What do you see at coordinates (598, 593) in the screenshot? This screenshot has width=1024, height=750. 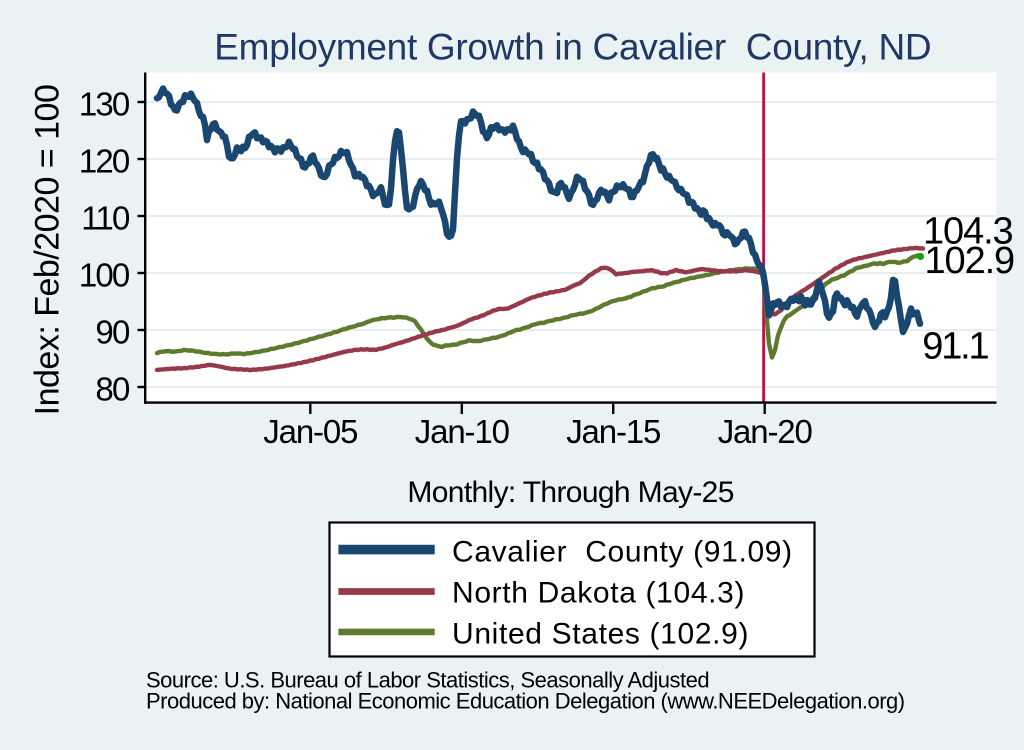 I see `svg-text: North Dakota (104.3)` at bounding box center [598, 593].